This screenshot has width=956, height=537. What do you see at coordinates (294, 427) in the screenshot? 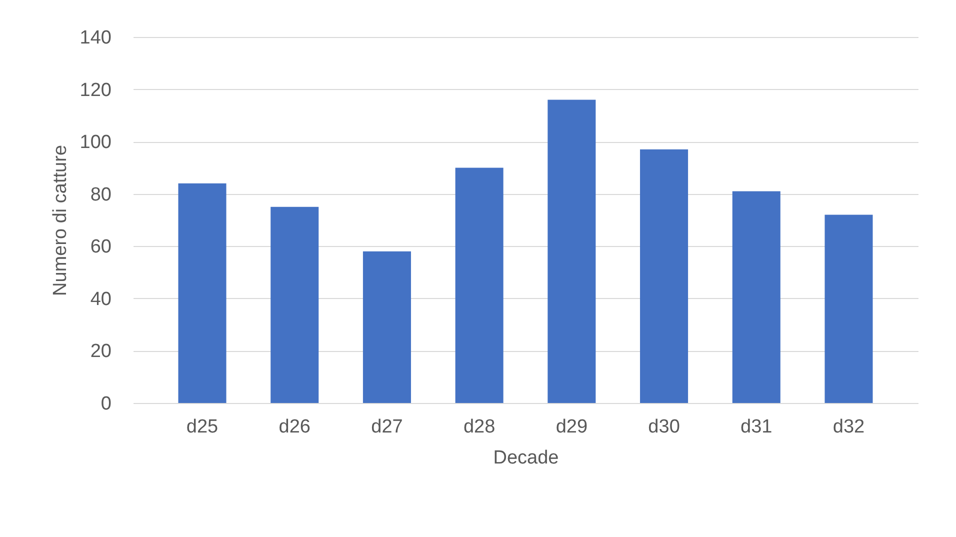
I see `x-tick-label: d26` at bounding box center [294, 427].